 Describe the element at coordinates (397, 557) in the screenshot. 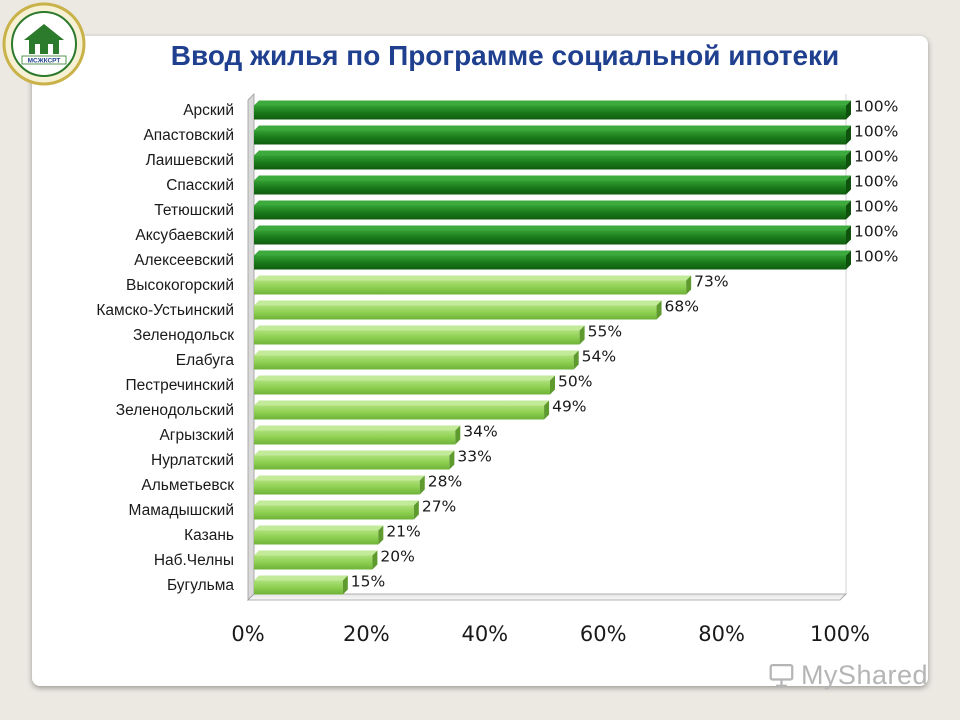

I see `data-label: 20%` at that location.